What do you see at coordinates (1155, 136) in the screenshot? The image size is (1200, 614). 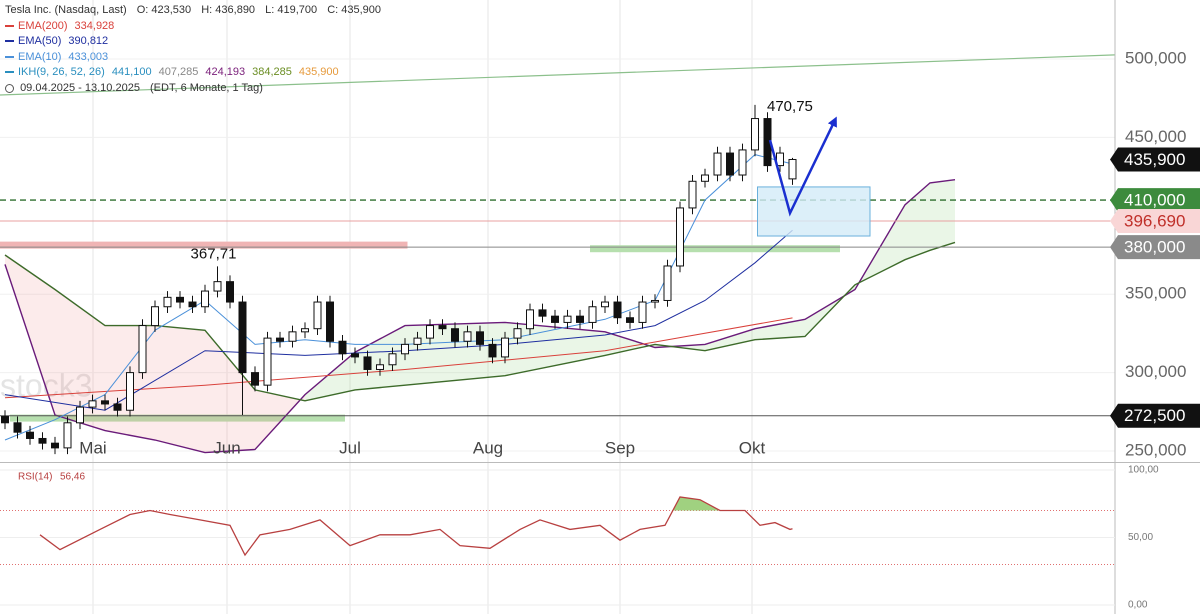 I see `y-tick-label: 450,000` at bounding box center [1155, 136].